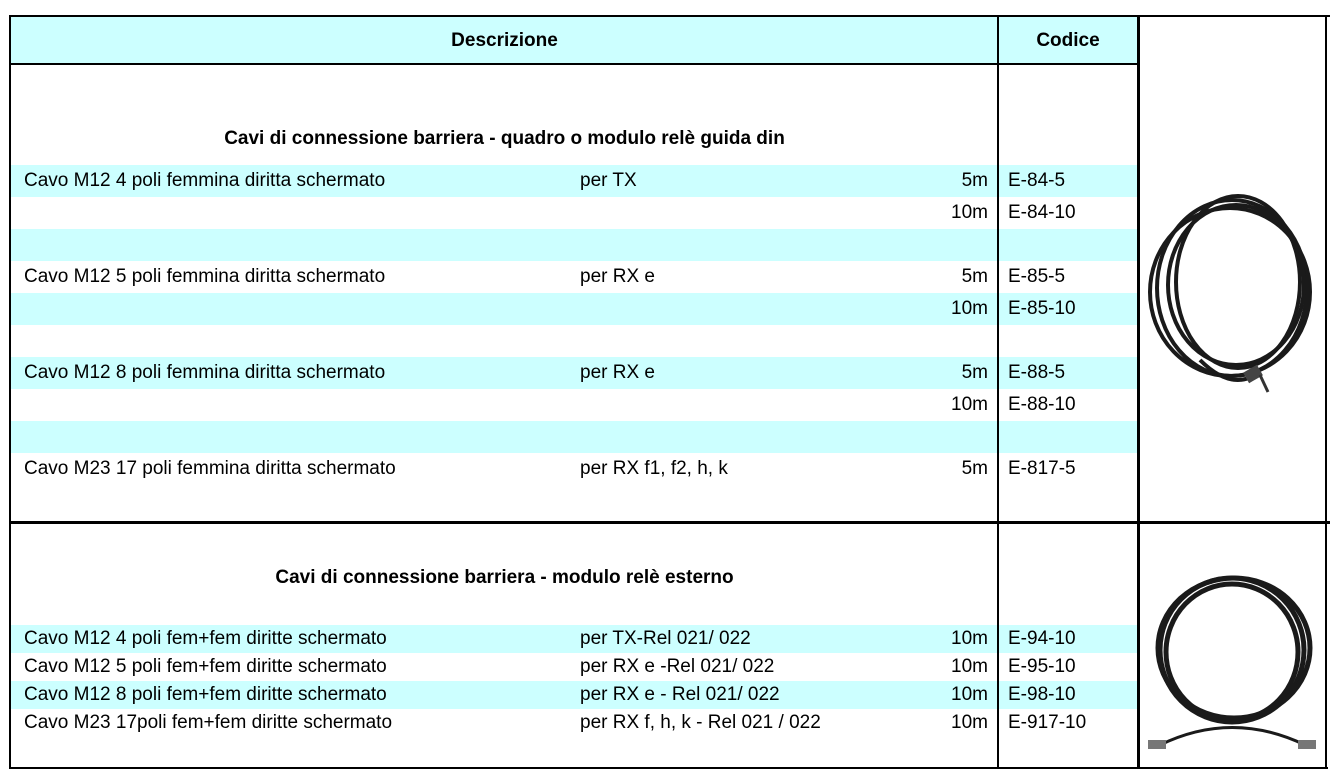  Describe the element at coordinates (680, 694) in the screenshot. I see `use: per RX e - Rel 021/ 022` at that location.